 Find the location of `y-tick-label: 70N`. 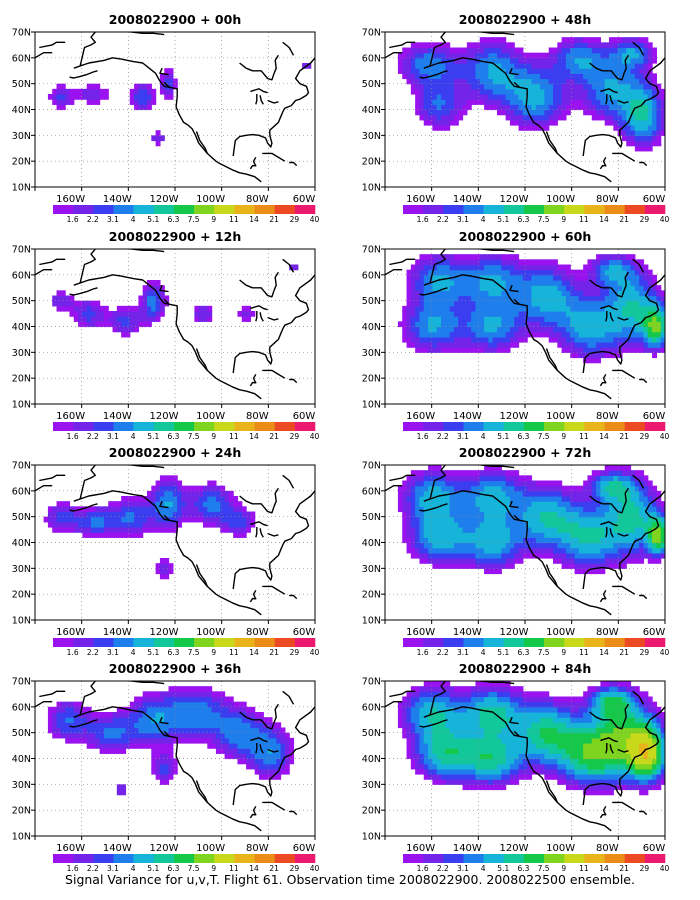

y-tick-label: 70N is located at coordinates (21, 682).